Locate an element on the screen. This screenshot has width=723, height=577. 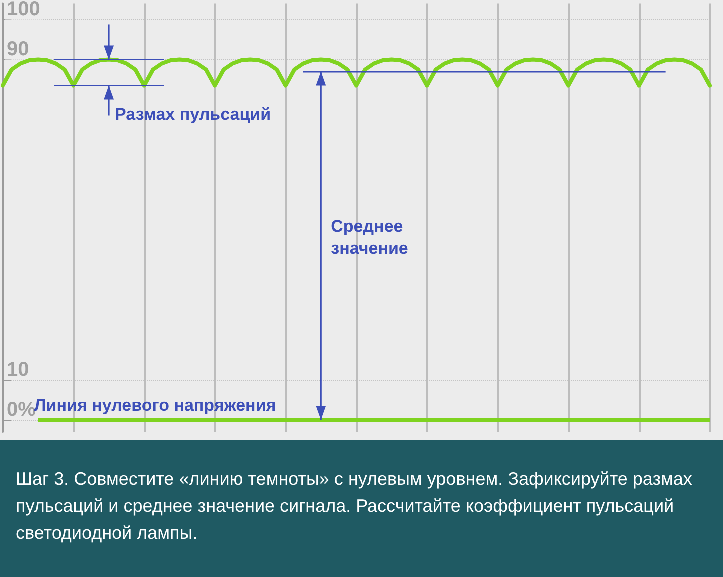
y-tick-label: 10 is located at coordinates (18, 369).